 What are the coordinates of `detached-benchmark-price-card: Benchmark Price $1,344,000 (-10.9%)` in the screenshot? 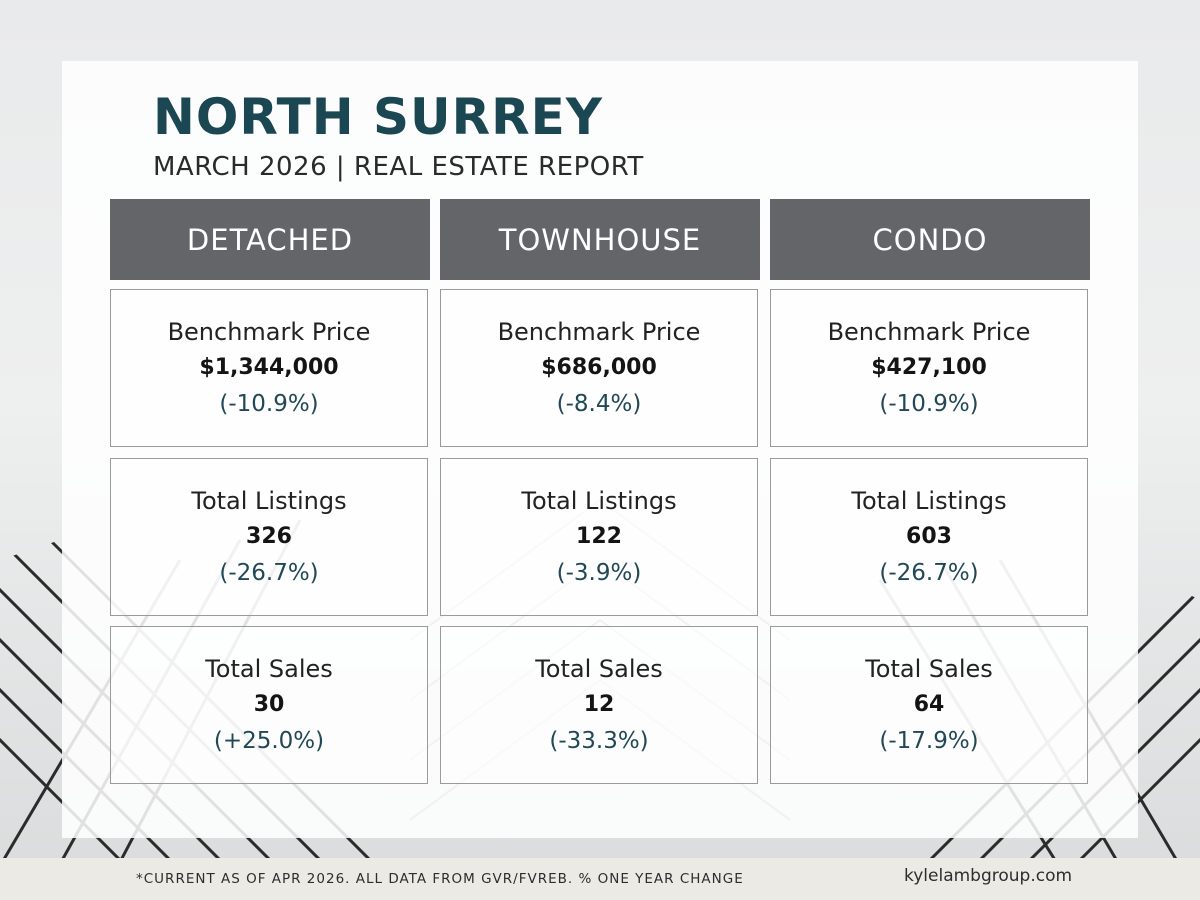 It's located at (269, 368).